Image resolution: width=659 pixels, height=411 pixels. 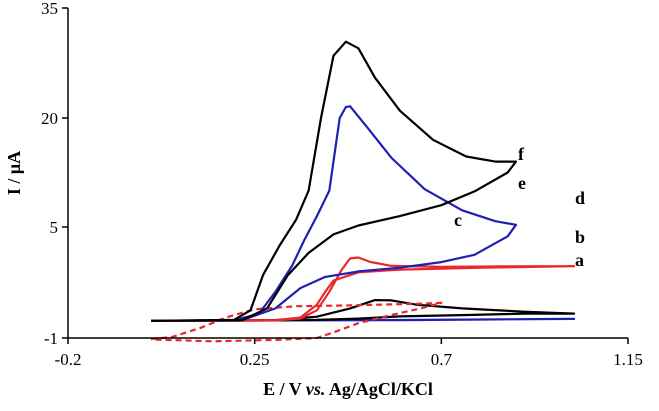 I want to click on y-tick-label: 20, so click(x=49, y=118).